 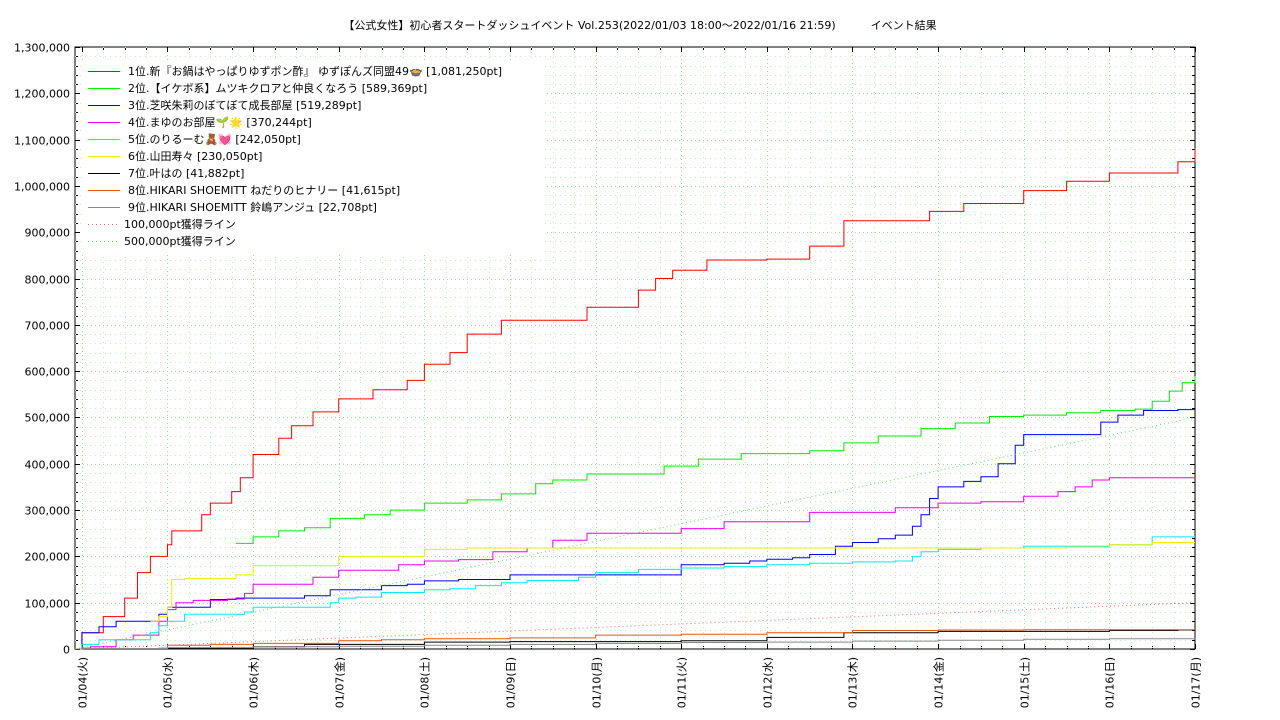 I want to click on x-tick-label: 01/11(火), so click(x=682, y=682).